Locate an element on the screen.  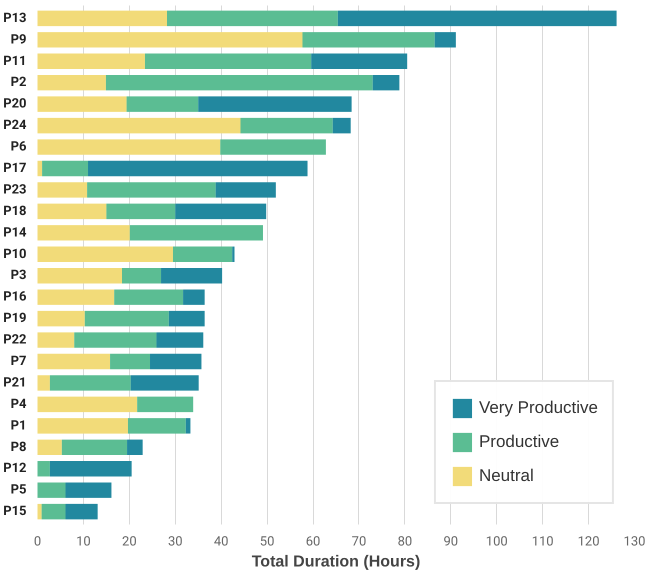
y-tick-label: P23 is located at coordinates (14, 190).